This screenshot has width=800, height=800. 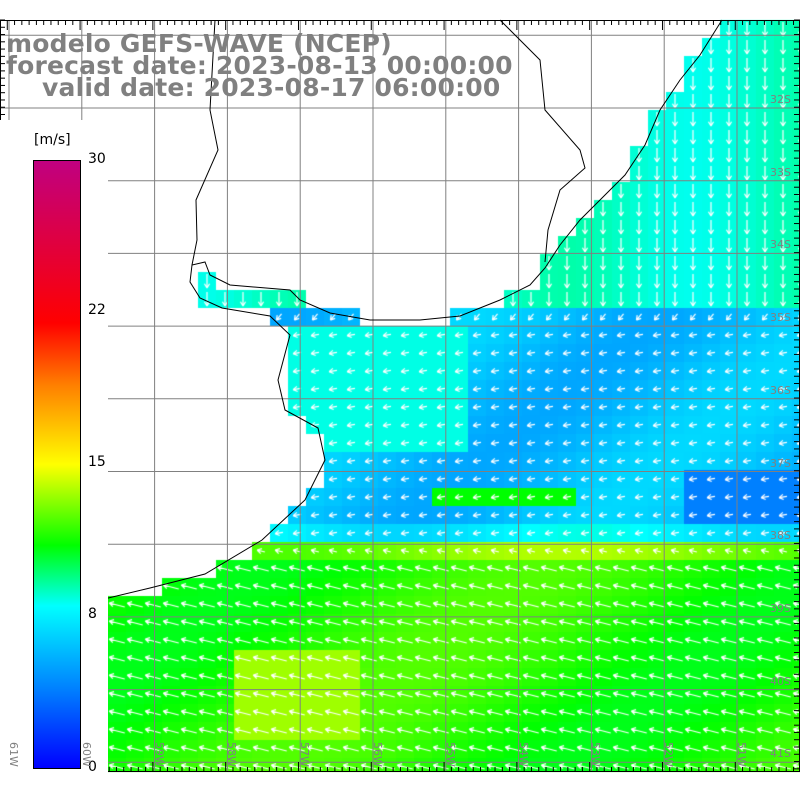 What do you see at coordinates (669, 754) in the screenshot?
I see `longitude-label: 52W` at bounding box center [669, 754].